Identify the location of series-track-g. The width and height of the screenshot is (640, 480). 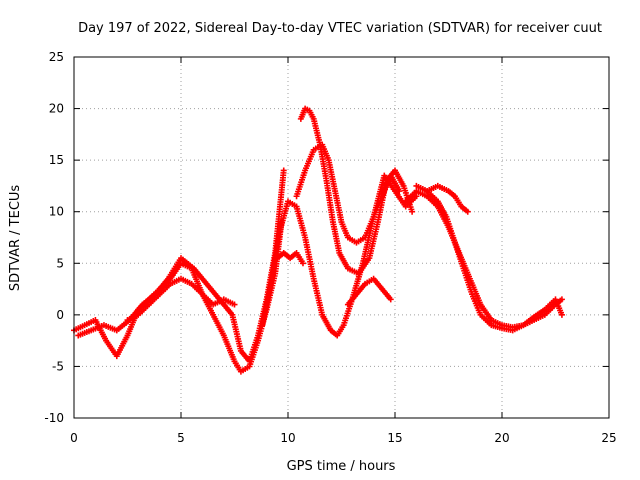
(290, 258).